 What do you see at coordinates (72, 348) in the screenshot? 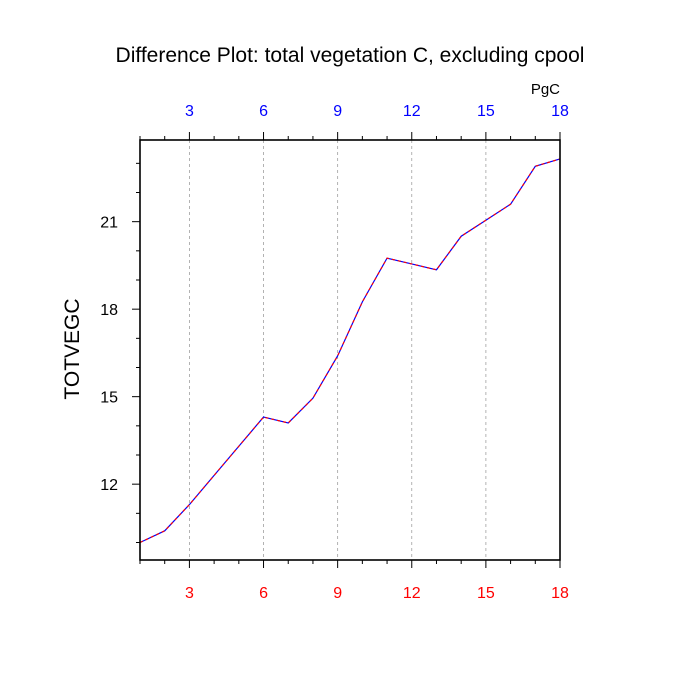
I see `y-axis-label: TOTVEGC` at bounding box center [72, 348].